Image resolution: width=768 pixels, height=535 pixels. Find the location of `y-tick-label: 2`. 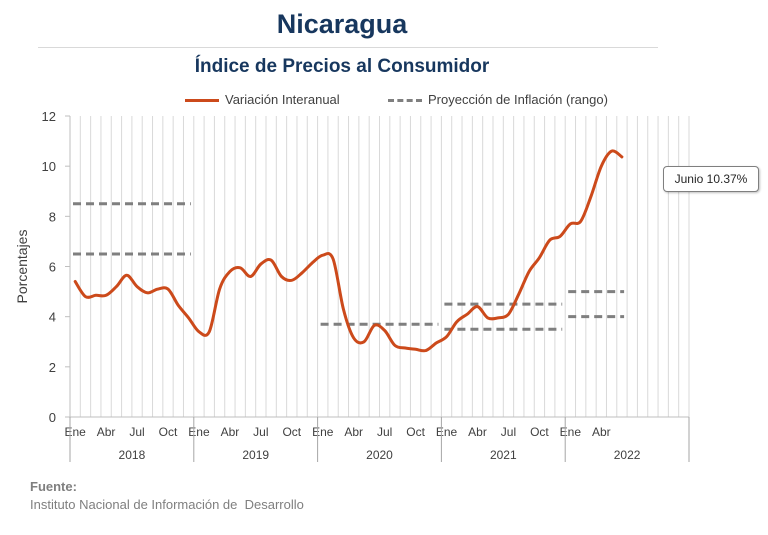

y-tick-label: 2 is located at coordinates (52, 367).